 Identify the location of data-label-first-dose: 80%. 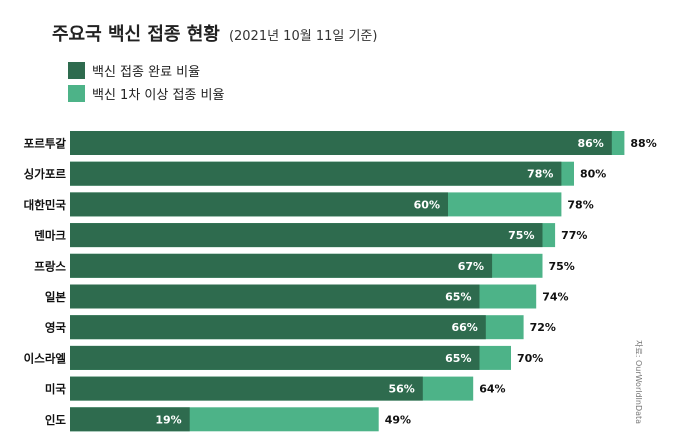
(593, 174).